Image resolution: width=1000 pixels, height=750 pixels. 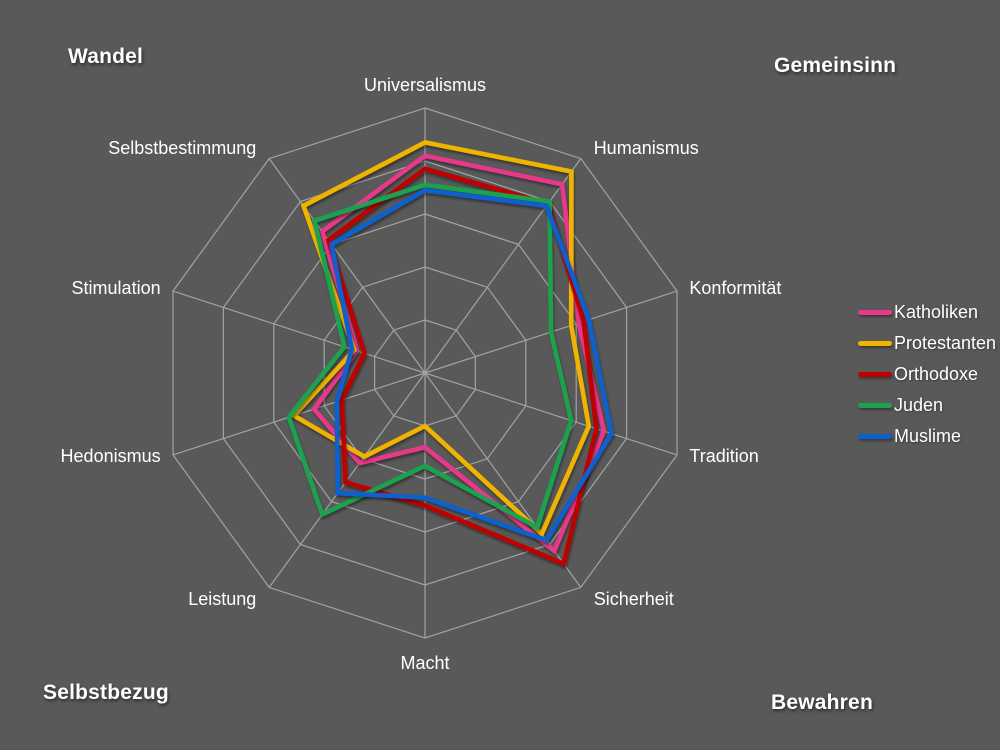 What do you see at coordinates (936, 312) in the screenshot?
I see `legend-label-katholiken: Katholiken` at bounding box center [936, 312].